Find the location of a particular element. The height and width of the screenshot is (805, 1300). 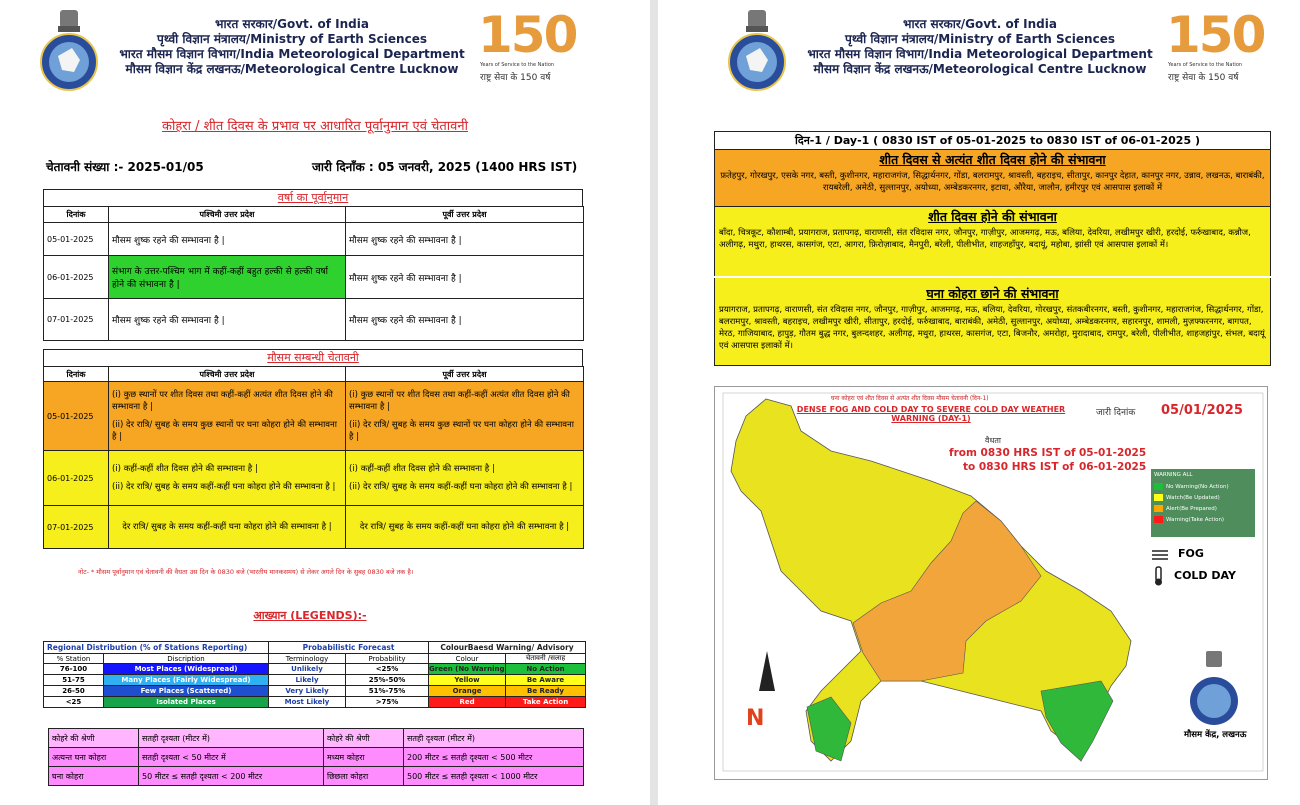

group-header: Probabilistic Forecast is located at coordinates (348, 647).